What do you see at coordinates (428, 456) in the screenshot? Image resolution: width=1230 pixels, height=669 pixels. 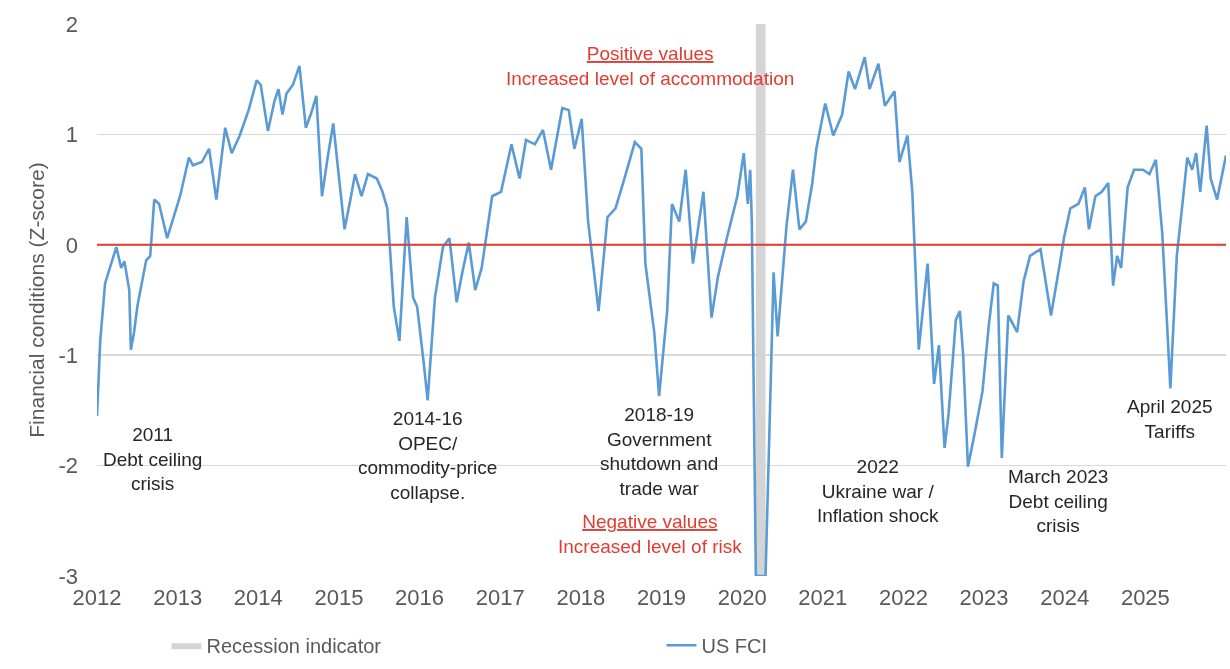 I see `annotation: 2014-16 OPEC/ commodity-price collapse.` at bounding box center [428, 456].